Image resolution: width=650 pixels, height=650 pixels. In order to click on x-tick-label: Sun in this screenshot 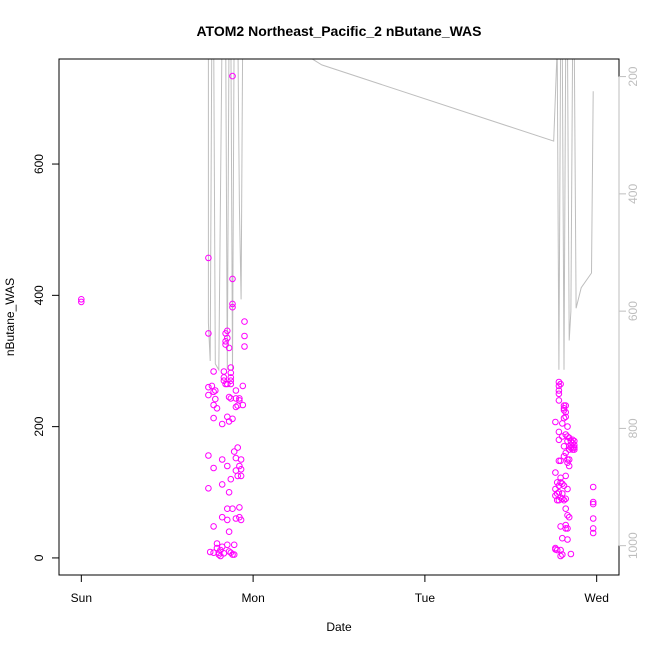, I will do `click(81, 598)`.